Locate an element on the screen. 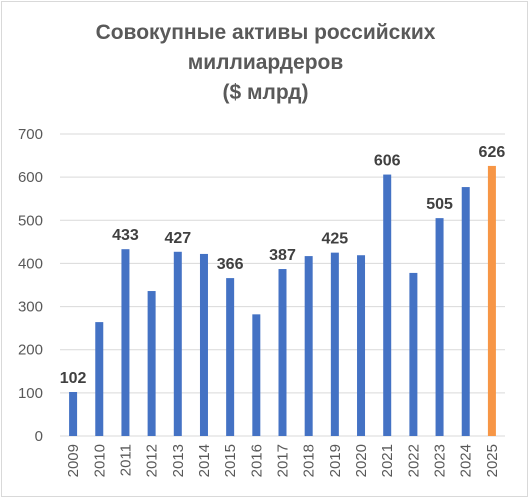  x-tick-label: 2015 is located at coordinates (230, 460).